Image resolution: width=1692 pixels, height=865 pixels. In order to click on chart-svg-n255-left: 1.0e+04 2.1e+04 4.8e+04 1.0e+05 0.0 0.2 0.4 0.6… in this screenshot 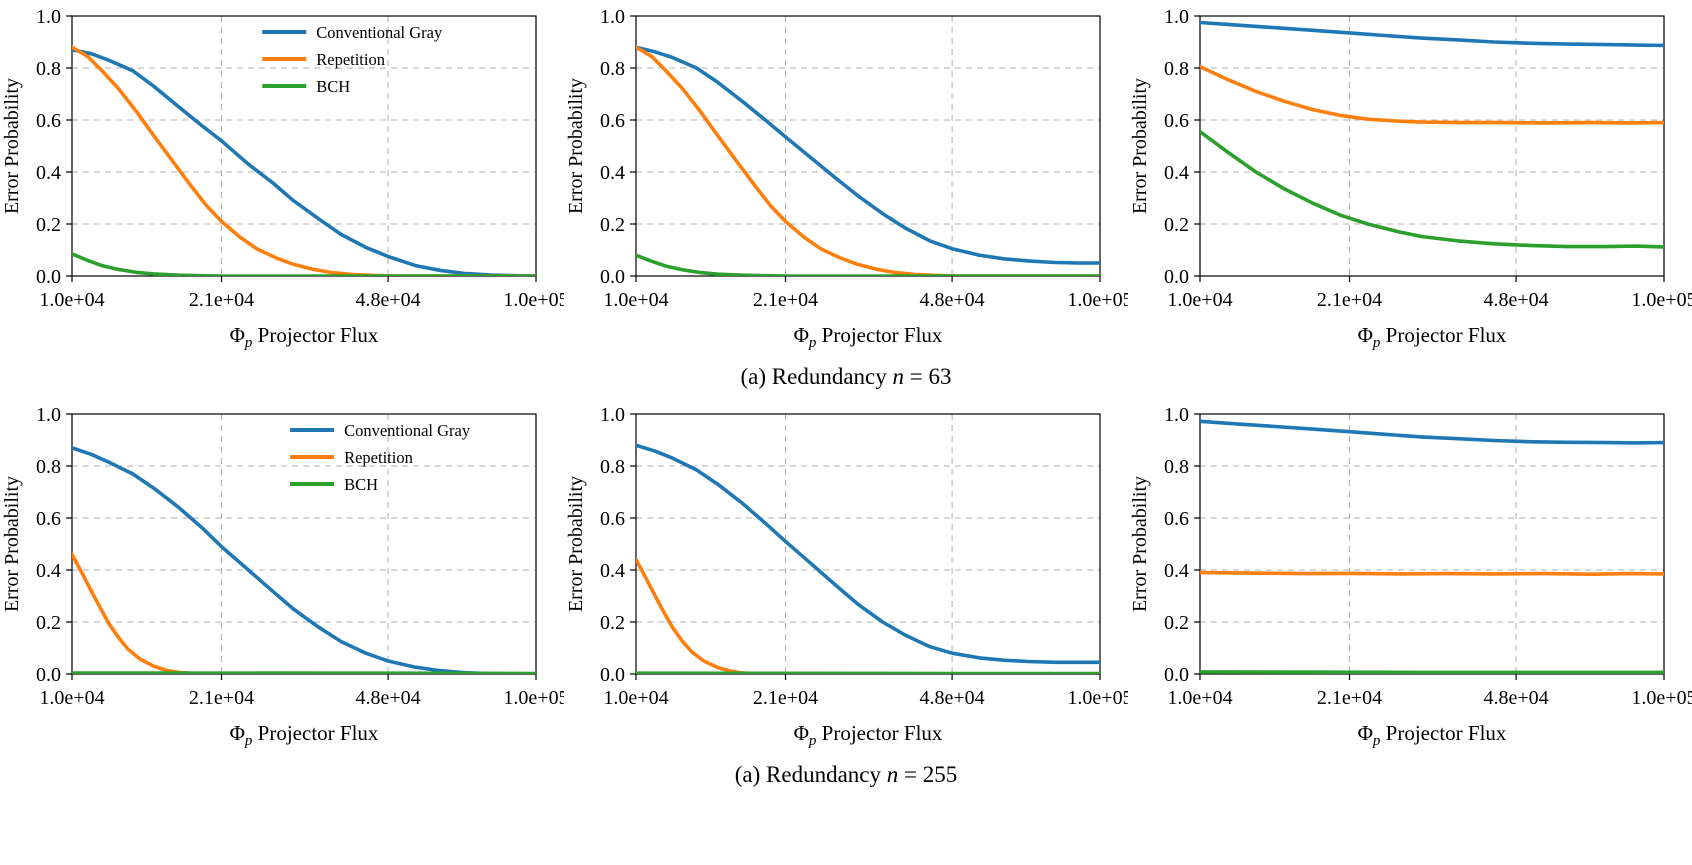, I will do `click(285, 576)`.